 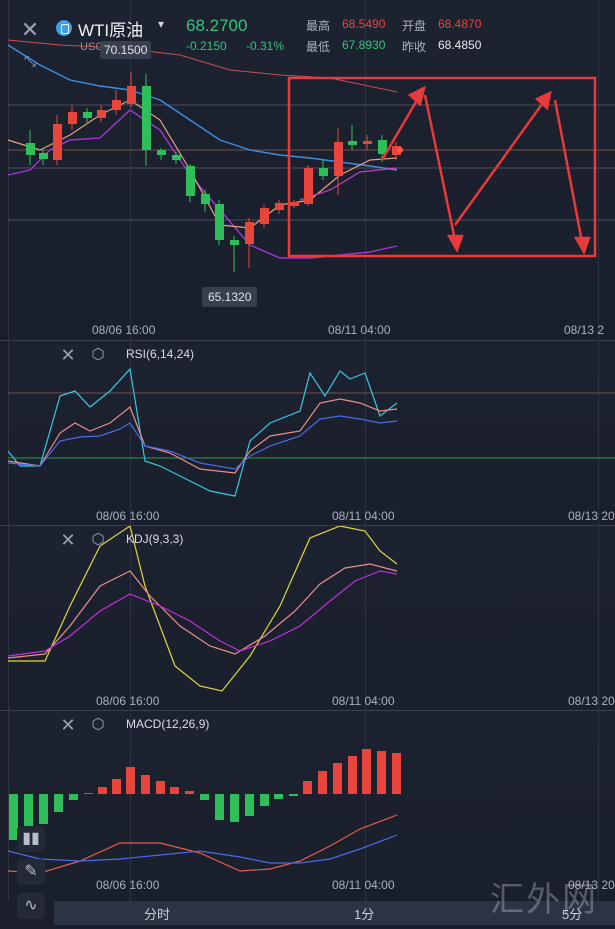 What do you see at coordinates (217, 25) in the screenshot?
I see `last-price: 68.2700` at bounding box center [217, 25].